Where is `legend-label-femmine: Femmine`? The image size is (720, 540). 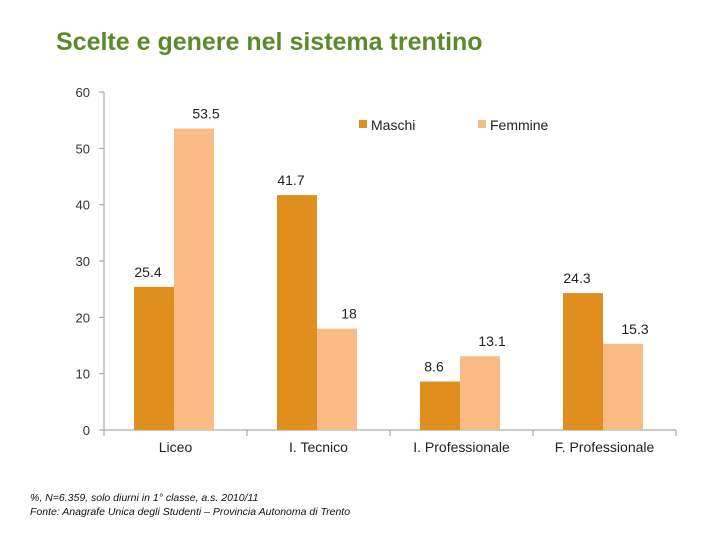 legend-label-femmine: Femmine is located at coordinates (519, 125).